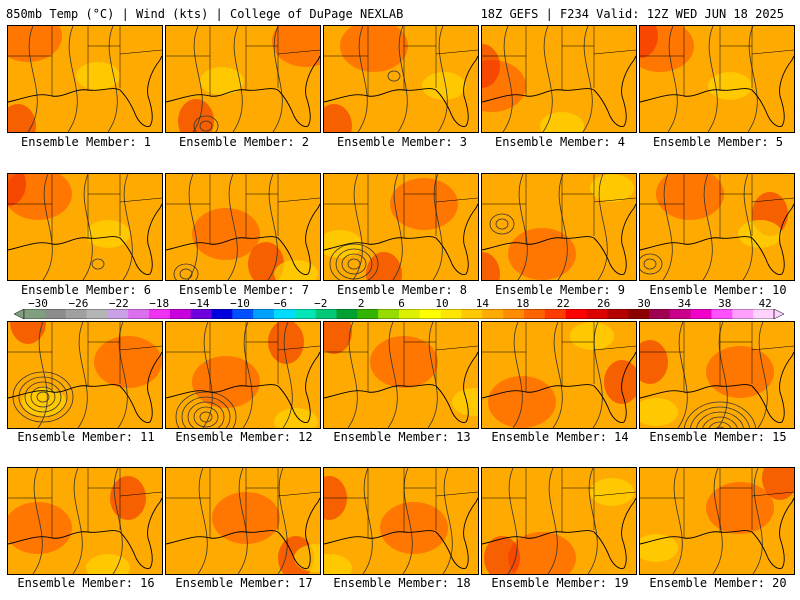 The width and height of the screenshot is (800, 600). Describe the element at coordinates (765, 303) in the screenshot. I see `colorbar-tick-label: 42` at that location.